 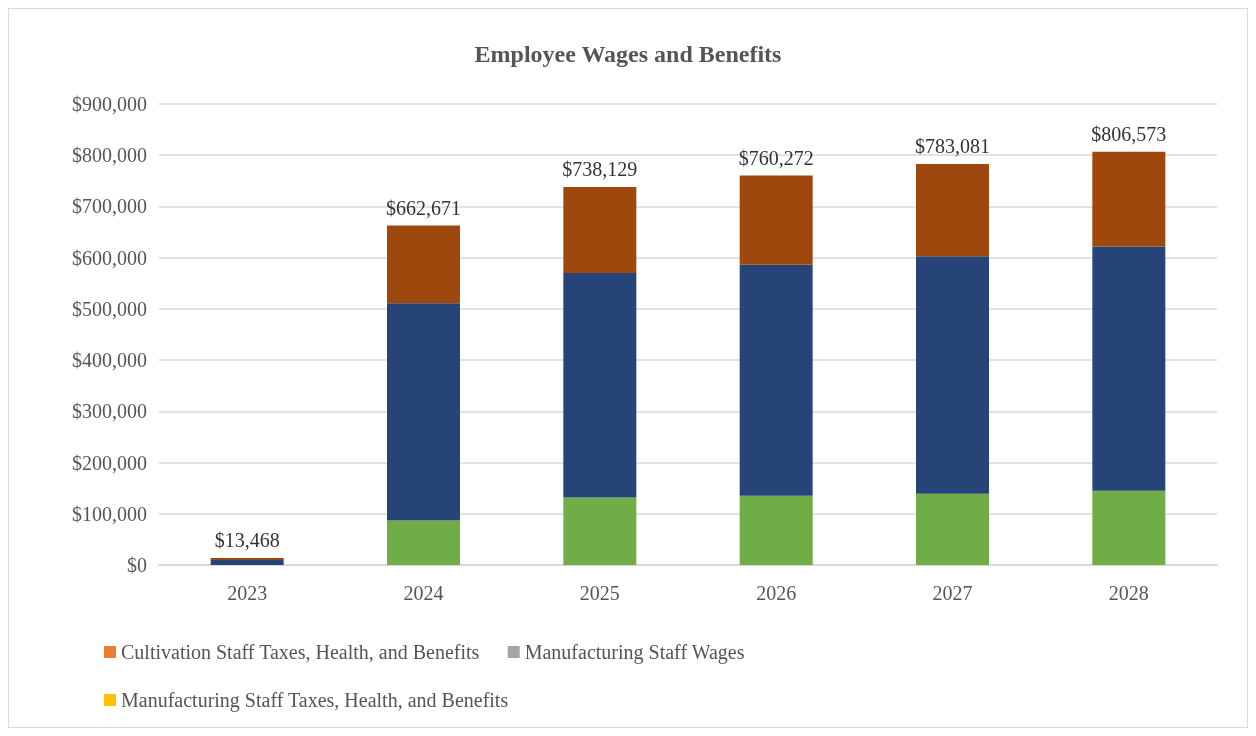 I want to click on y-tick-label: $400,000, so click(x=109, y=360).